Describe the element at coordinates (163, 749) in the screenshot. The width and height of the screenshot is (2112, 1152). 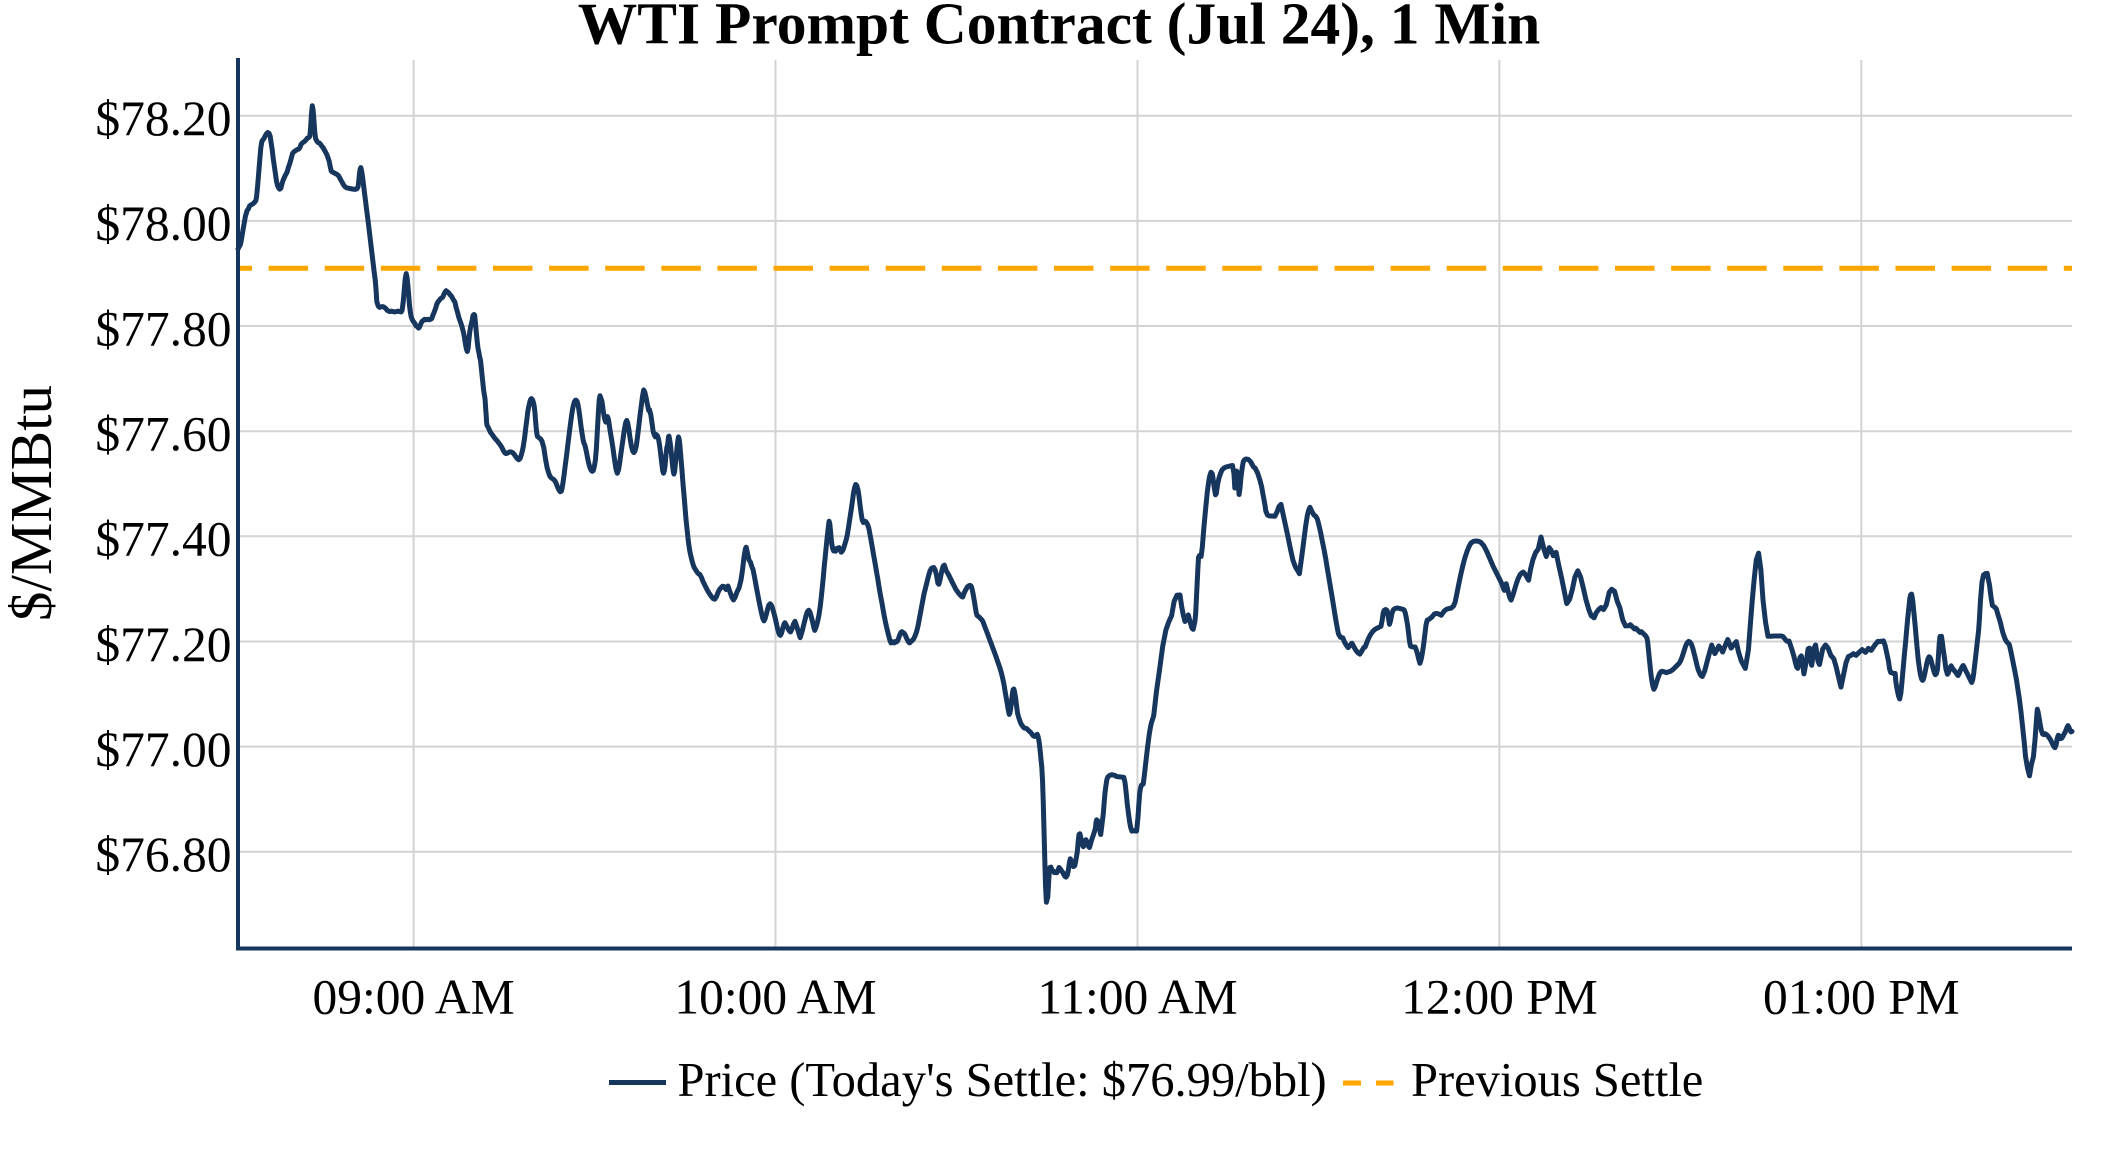
I see `svg-text: $77.00` at that location.